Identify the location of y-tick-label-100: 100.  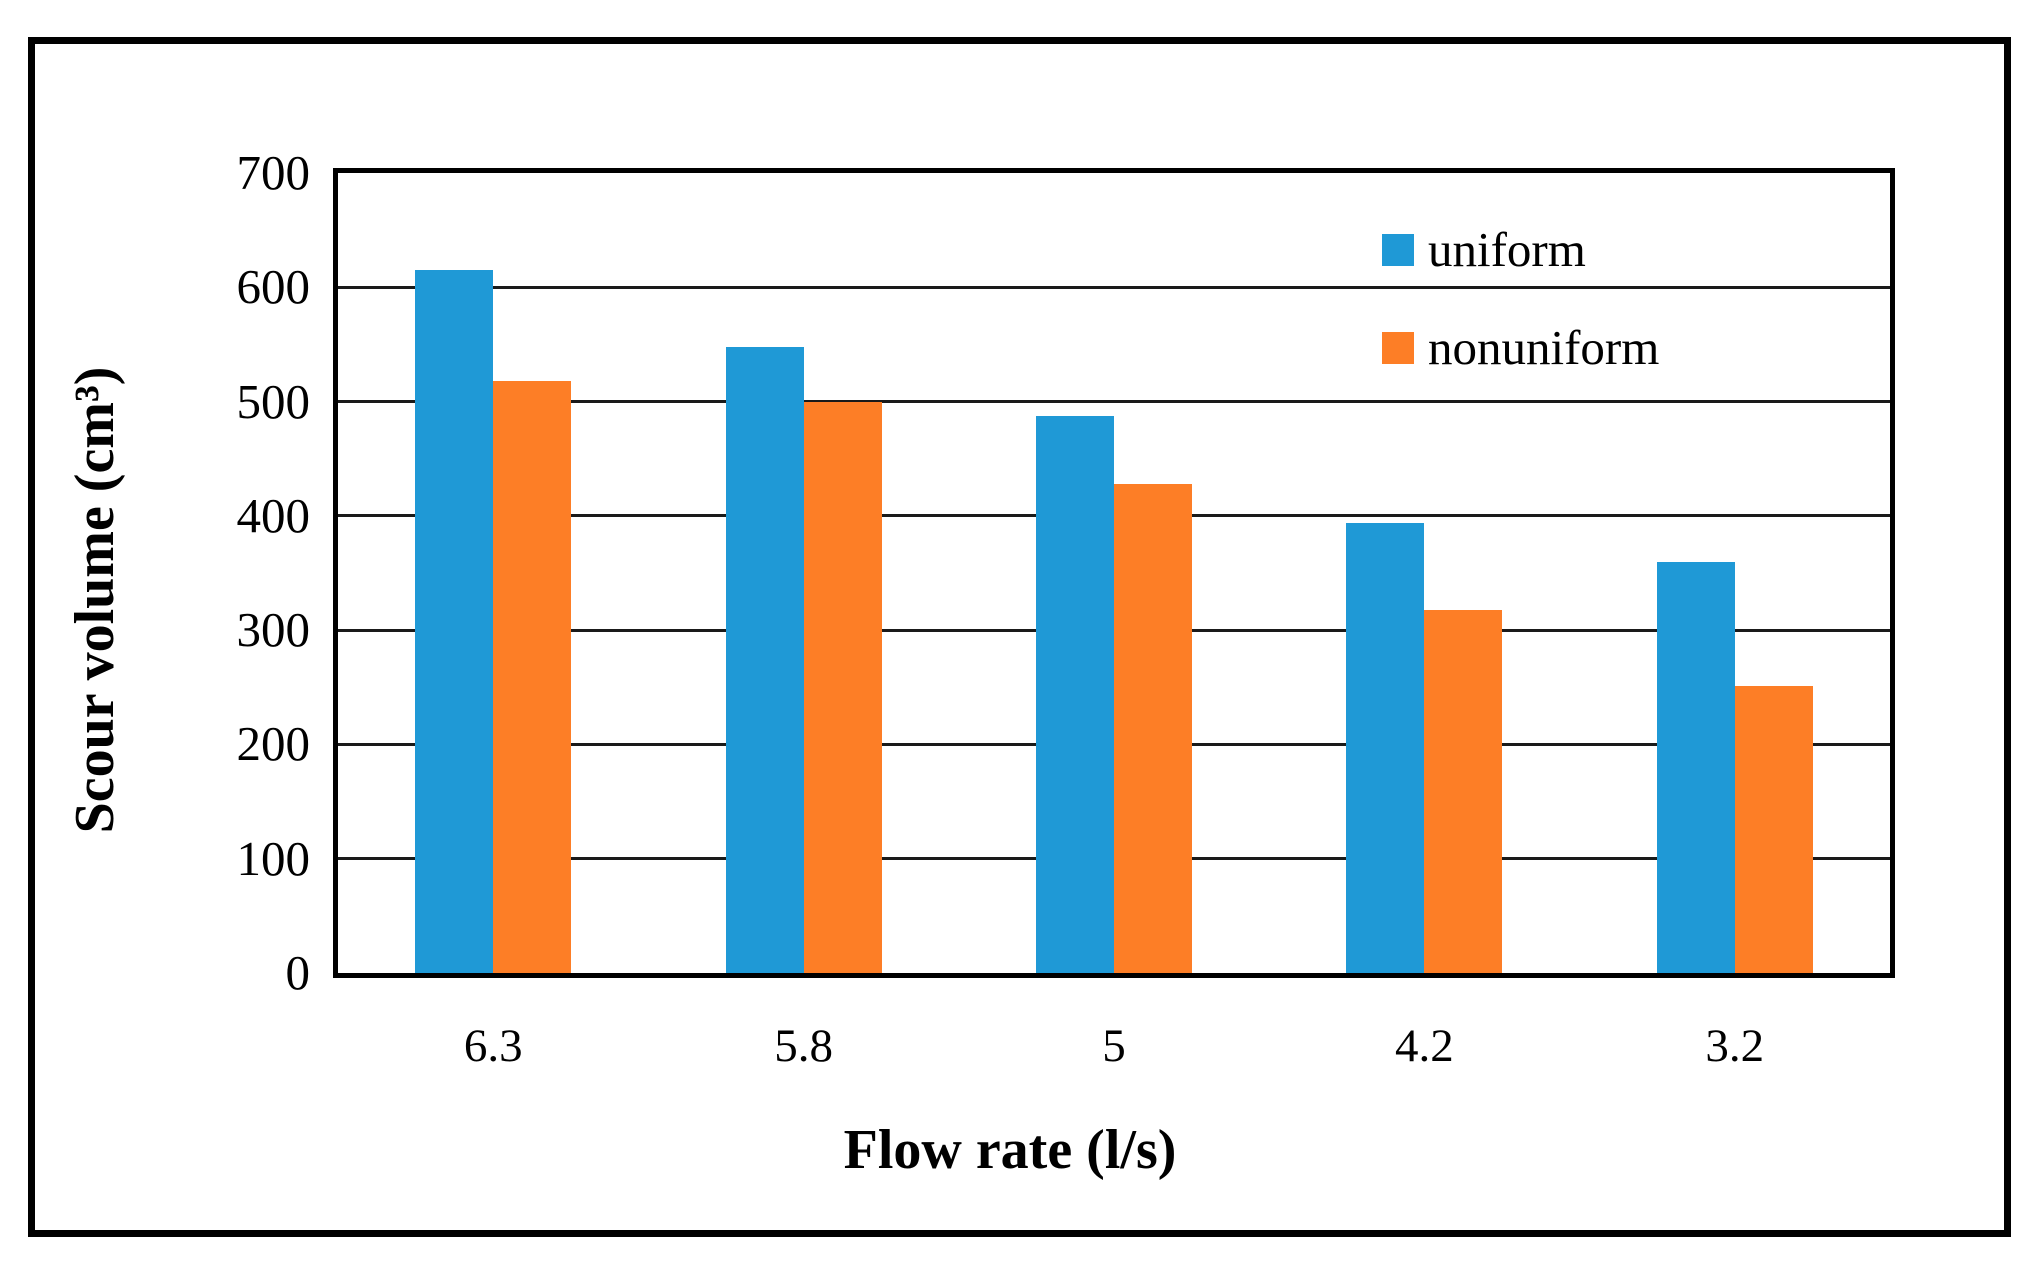
(273, 858).